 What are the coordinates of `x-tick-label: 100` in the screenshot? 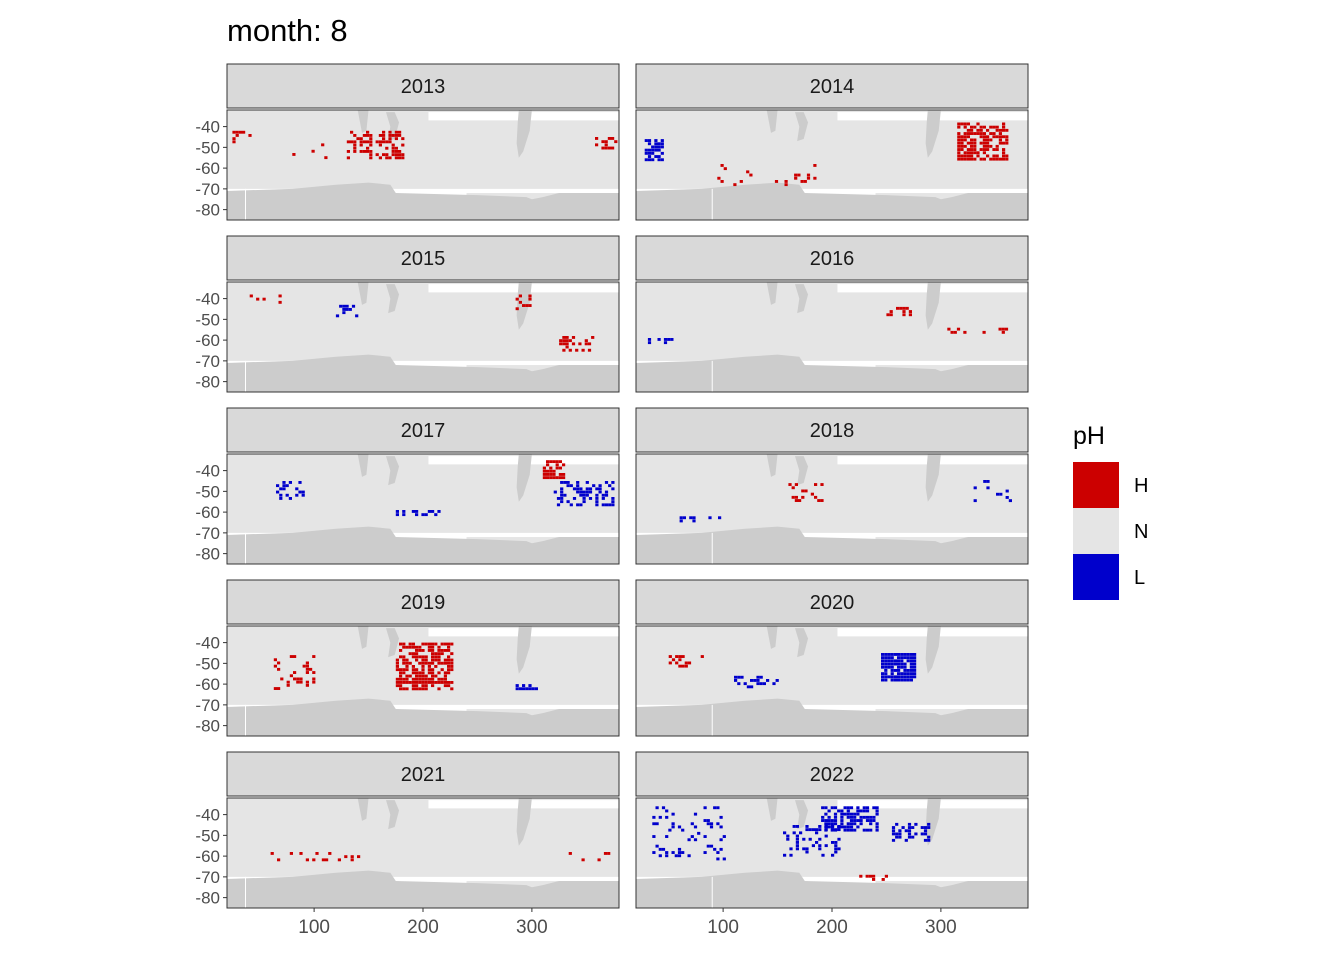 It's located at (723, 927).